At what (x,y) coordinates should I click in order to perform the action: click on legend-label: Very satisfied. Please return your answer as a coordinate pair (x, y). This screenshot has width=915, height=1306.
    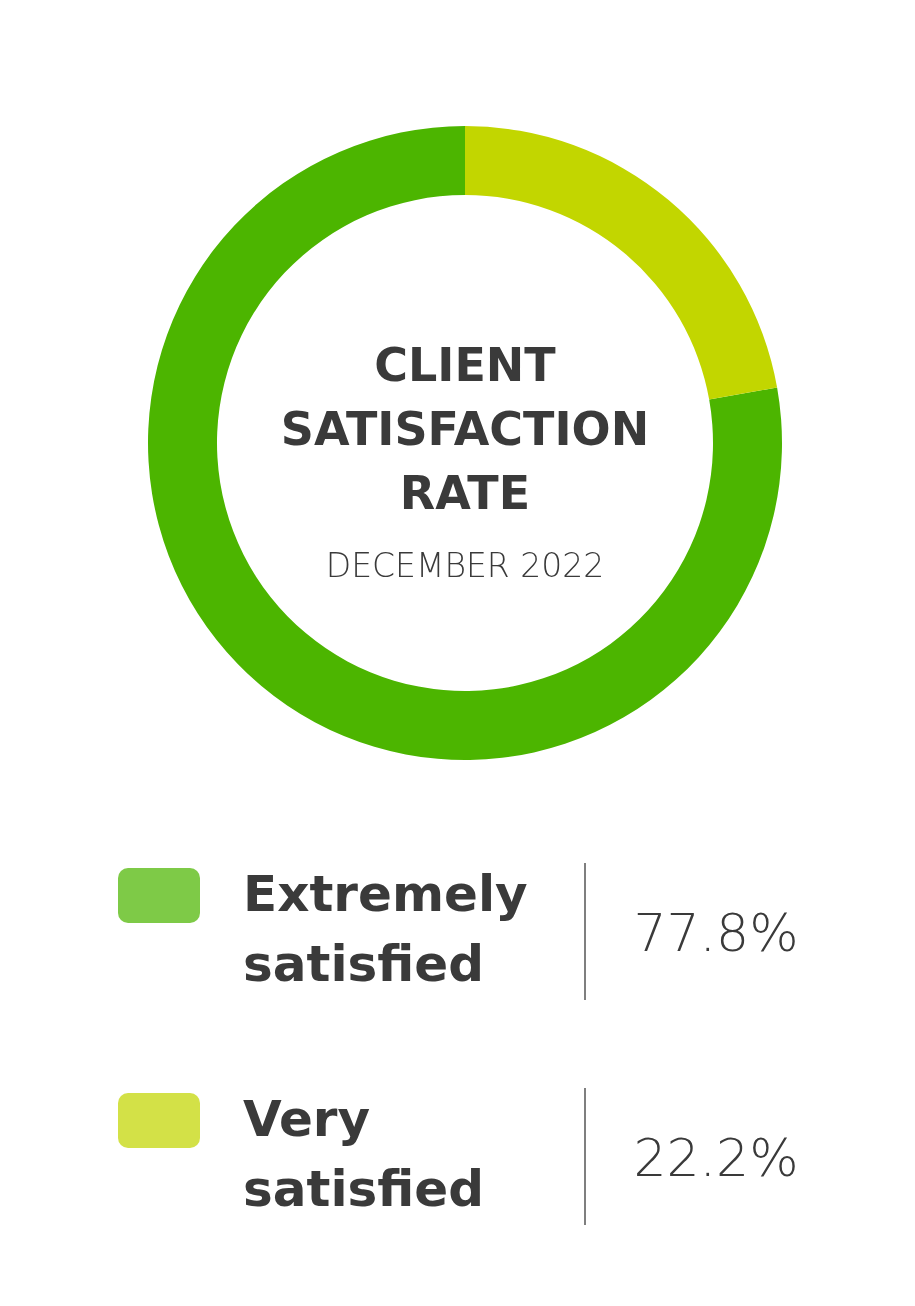
    Looking at the image, I should click on (364, 1154).